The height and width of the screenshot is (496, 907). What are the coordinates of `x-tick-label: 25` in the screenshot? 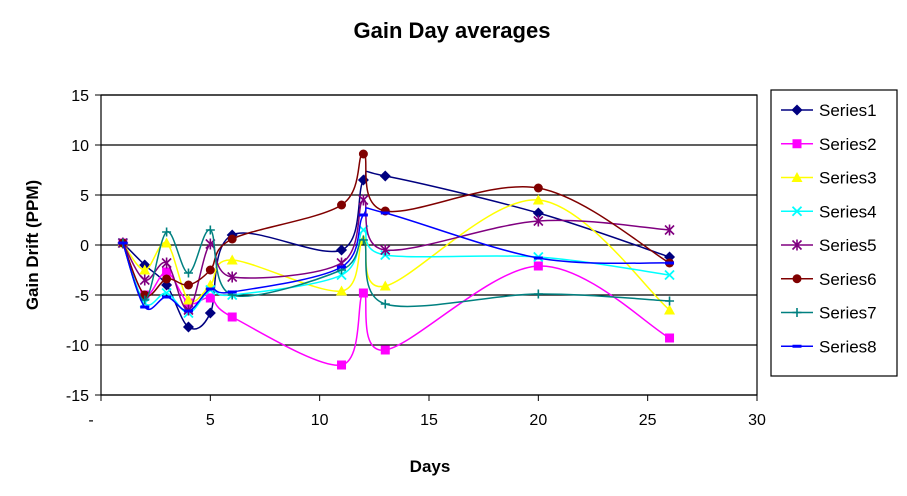 It's located at (648, 420).